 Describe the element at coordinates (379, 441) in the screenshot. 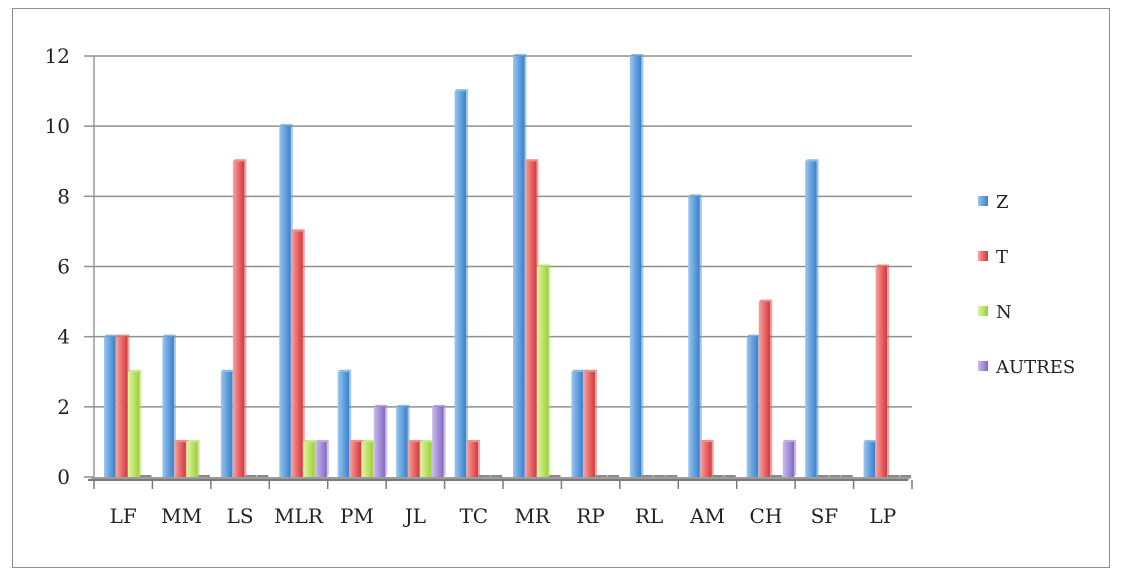

I see `bar-autres-pm` at that location.